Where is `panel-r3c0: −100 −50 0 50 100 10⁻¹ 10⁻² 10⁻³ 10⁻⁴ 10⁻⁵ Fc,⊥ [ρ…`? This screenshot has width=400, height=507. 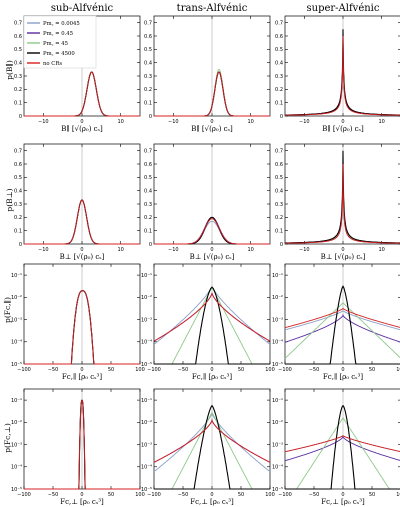
panel-r3c0: −100 −50 0 50 100 10⁻¹ 10⁻² 10⁻³ 10⁻⁴ 10⁻⁵ Fc,⊥ [ρ… is located at coordinates (78, 447).